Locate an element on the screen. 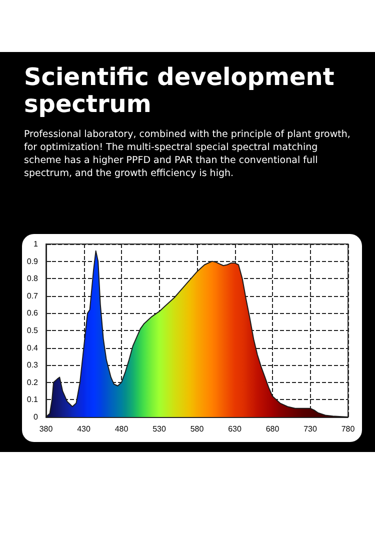 The image size is (375, 535). x-tick-label: 630 is located at coordinates (235, 429).